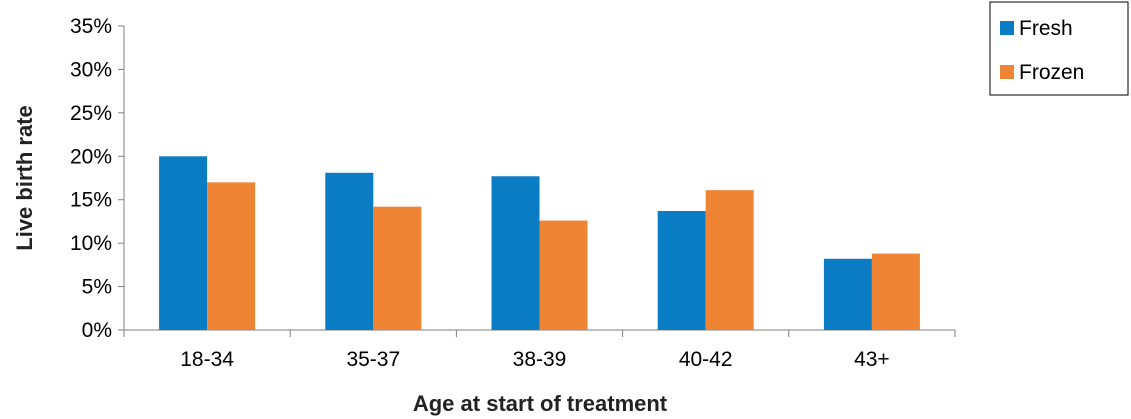 The width and height of the screenshot is (1131, 419). I want to click on legend: Fresh Frozen, so click(1059, 48).